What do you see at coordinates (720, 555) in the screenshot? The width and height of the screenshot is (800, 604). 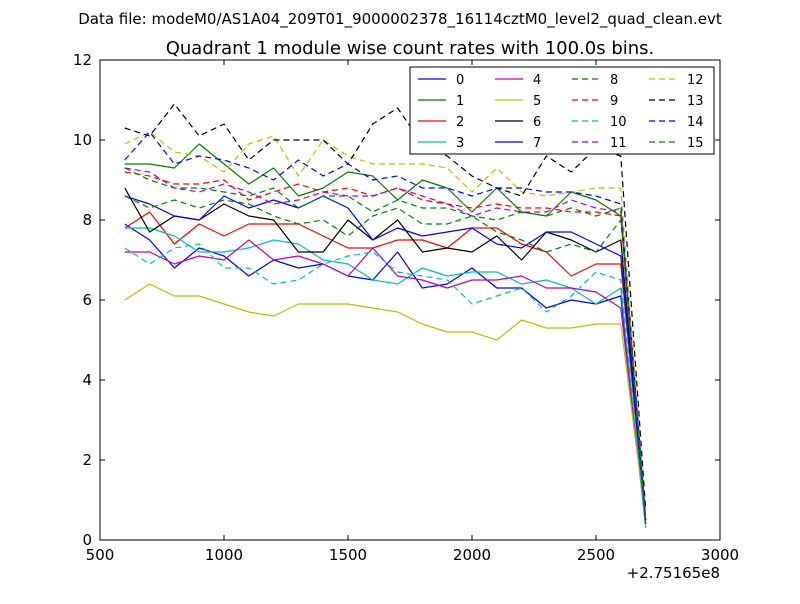 I see `x-tick-label: 3000` at bounding box center [720, 555].